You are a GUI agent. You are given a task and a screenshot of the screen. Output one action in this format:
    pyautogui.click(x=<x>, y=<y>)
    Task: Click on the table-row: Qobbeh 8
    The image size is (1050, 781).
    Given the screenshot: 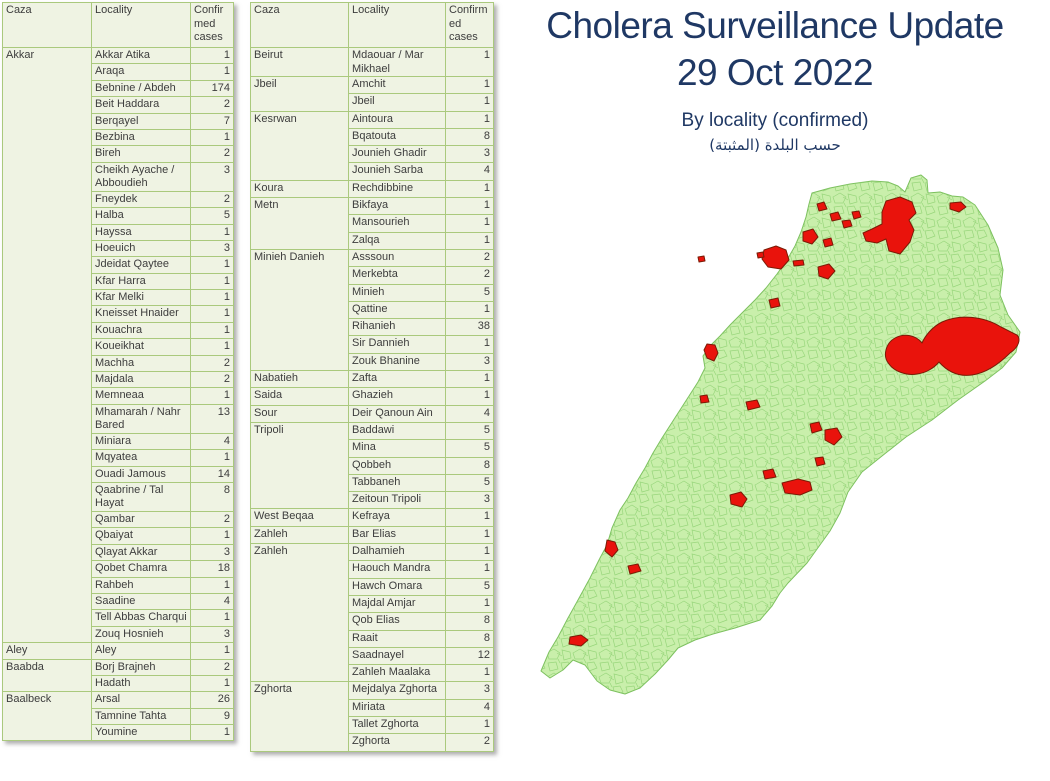 What is the action you would take?
    pyautogui.click(x=372, y=465)
    